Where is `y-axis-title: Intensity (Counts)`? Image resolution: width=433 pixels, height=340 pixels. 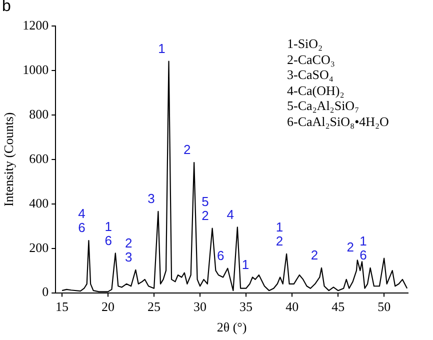
y-axis-title: Intensity (Counts) is located at coordinates (8, 159).